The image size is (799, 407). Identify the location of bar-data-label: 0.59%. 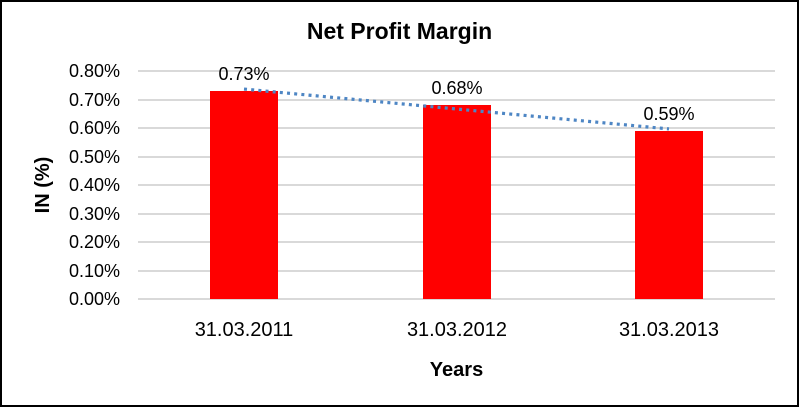
(669, 114).